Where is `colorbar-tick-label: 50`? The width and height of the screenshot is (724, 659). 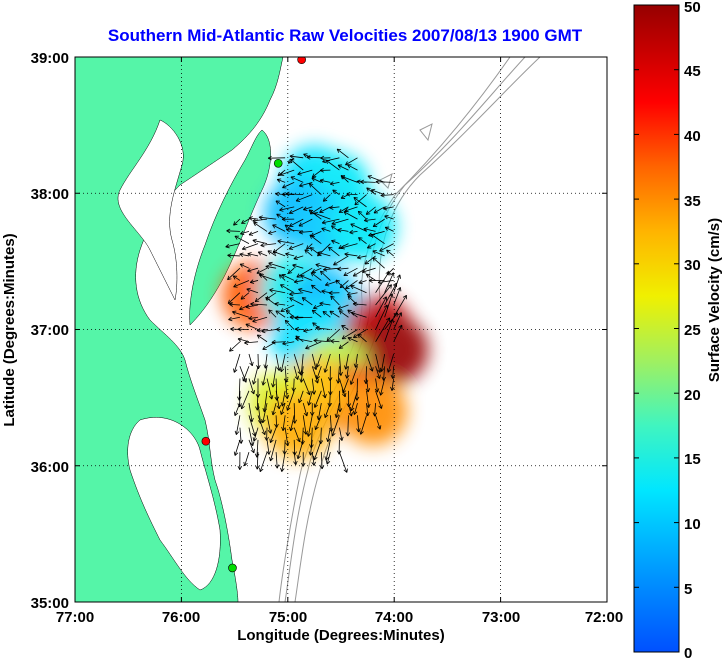 colorbar-tick-label: 50 is located at coordinates (692, 8).